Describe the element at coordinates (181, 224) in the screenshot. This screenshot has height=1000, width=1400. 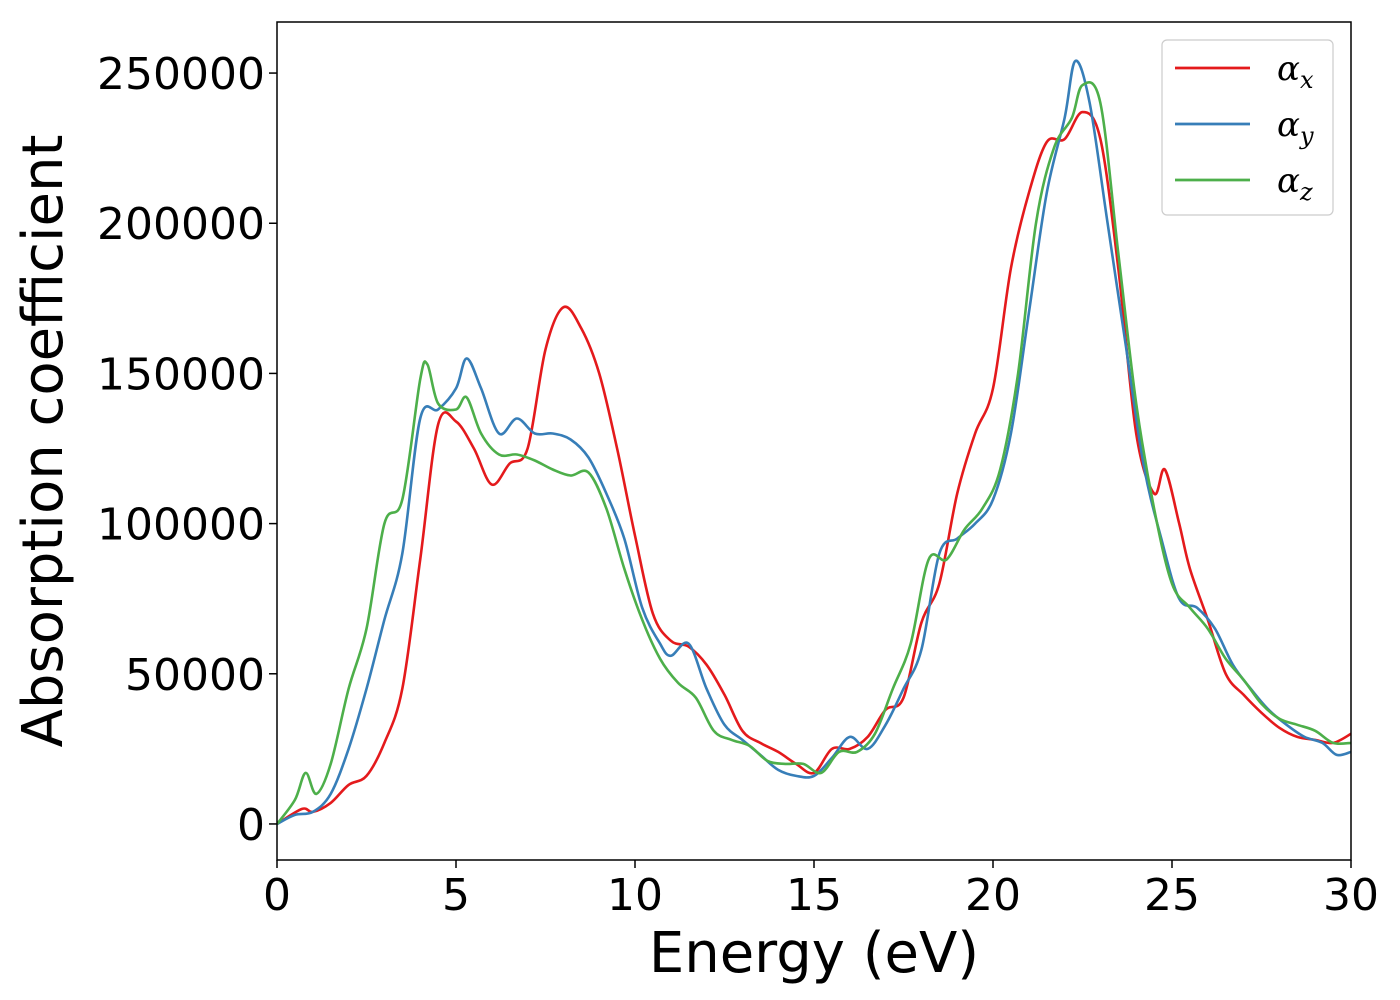
I see `y-tick-label: 200000` at that location.